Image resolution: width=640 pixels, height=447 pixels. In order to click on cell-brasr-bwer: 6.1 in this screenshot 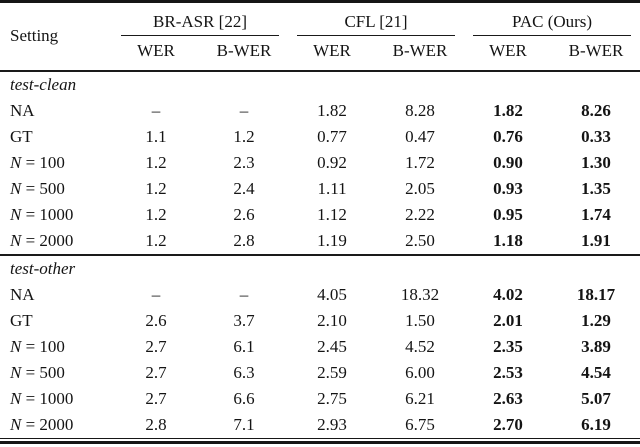, I will do `click(244, 346)`.